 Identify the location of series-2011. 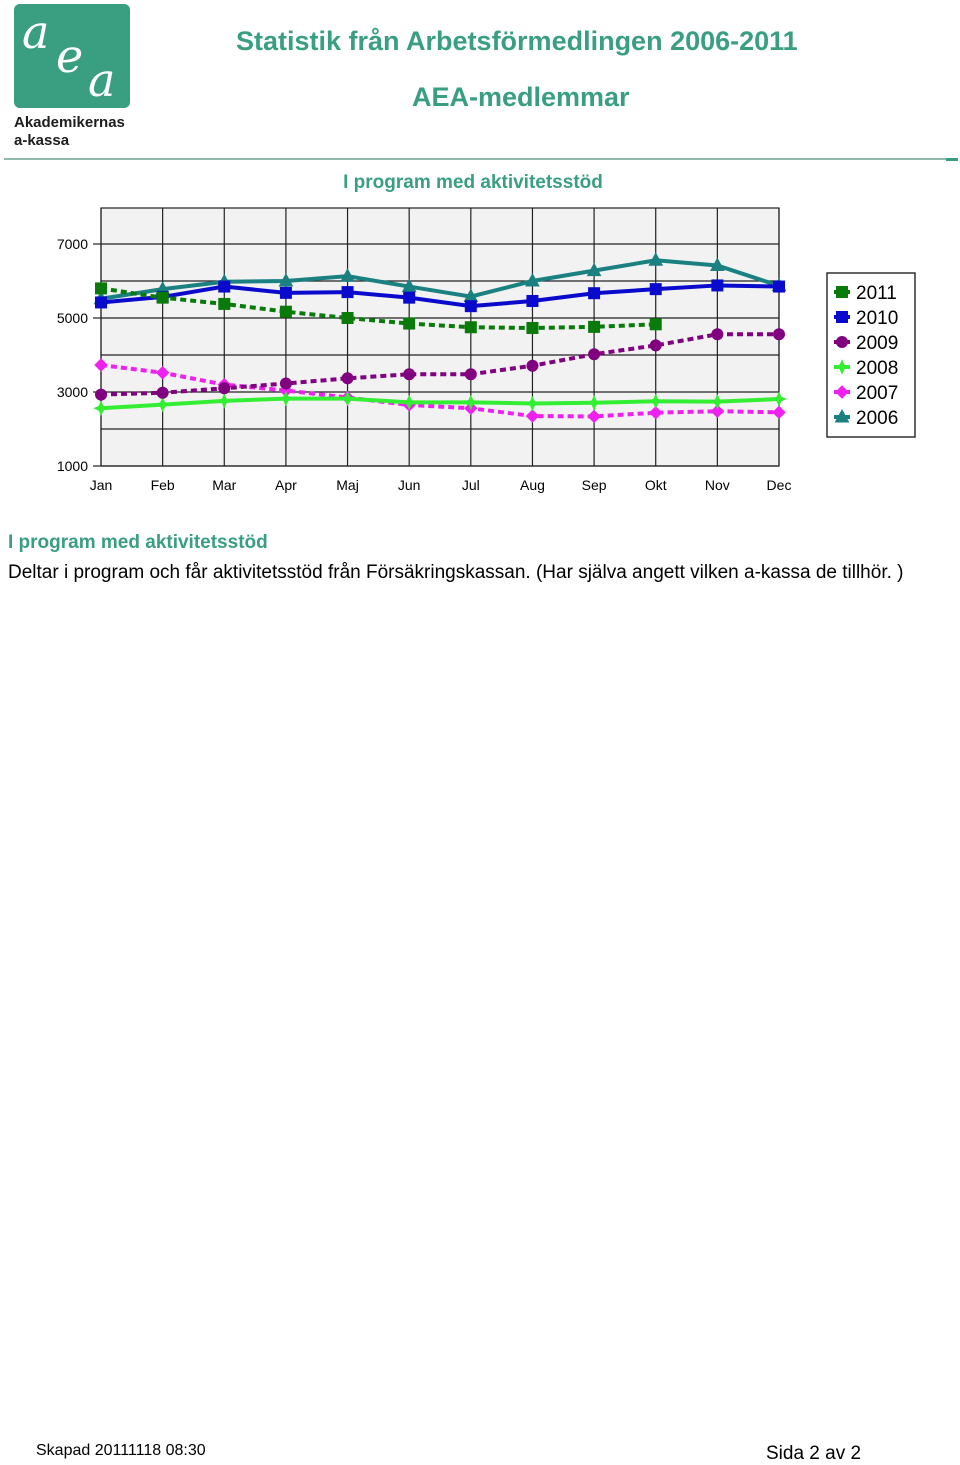
(378, 308).